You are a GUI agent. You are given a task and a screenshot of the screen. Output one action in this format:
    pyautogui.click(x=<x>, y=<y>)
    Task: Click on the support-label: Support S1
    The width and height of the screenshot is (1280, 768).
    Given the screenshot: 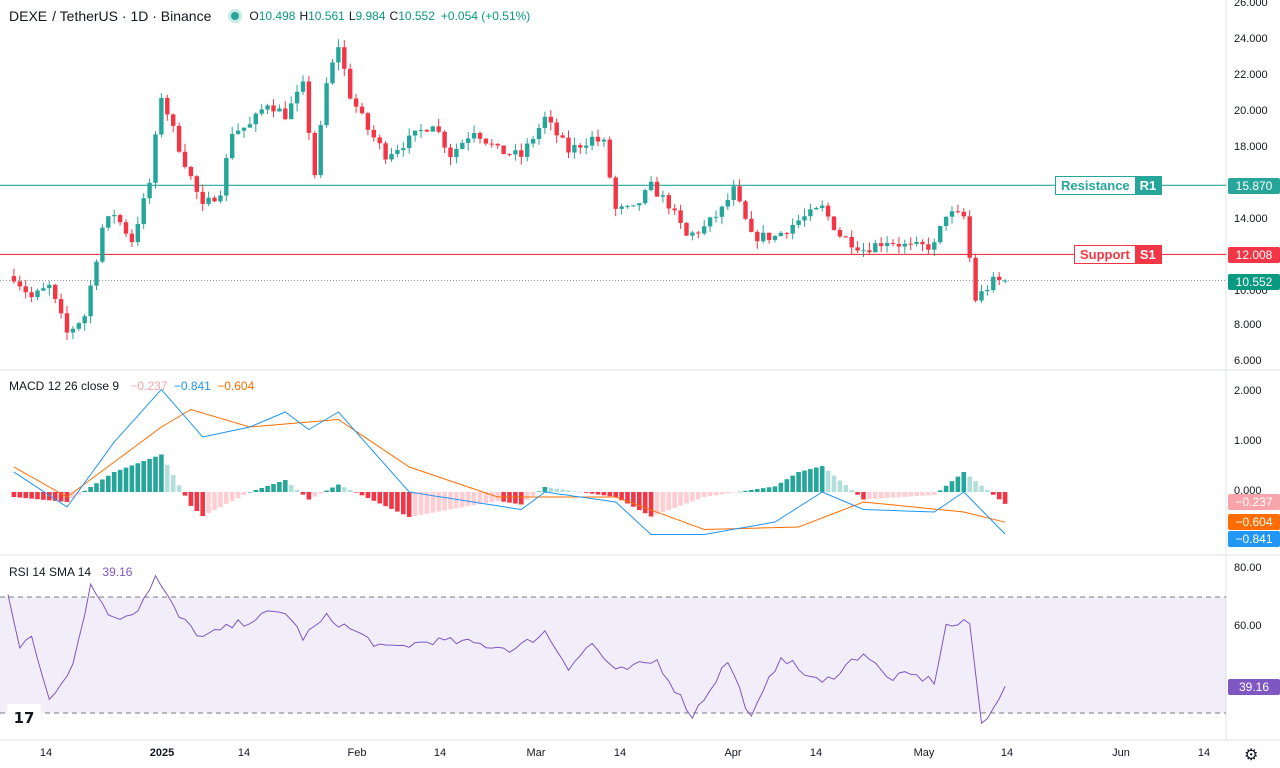 What is the action you would take?
    pyautogui.click(x=1118, y=254)
    